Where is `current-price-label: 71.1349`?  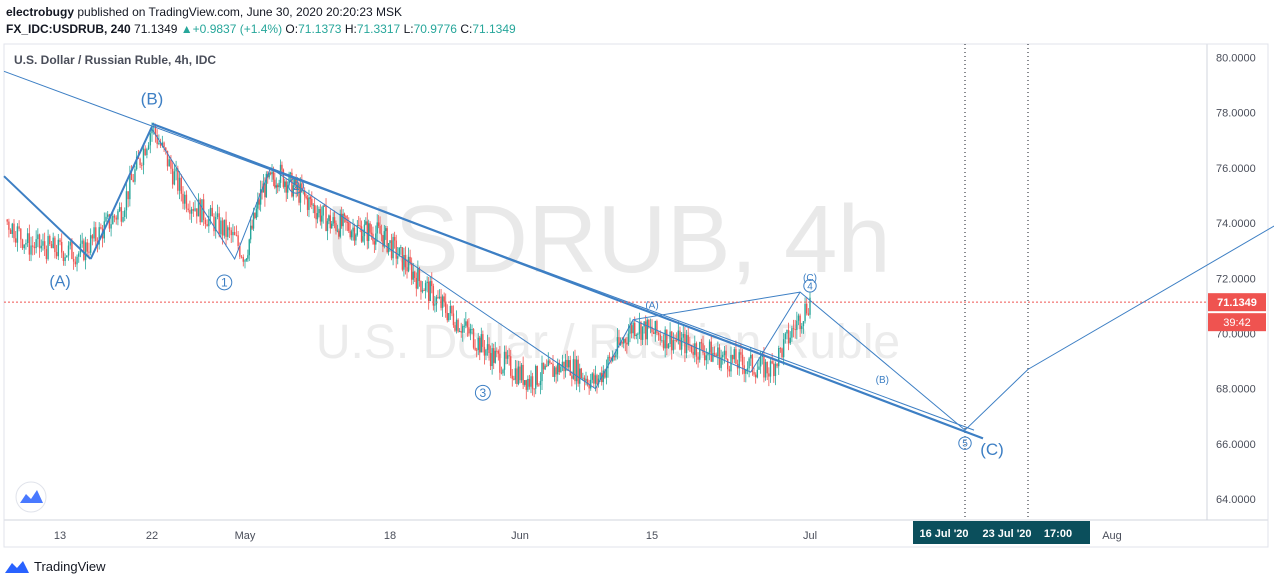 current-price-label: 71.1349 is located at coordinates (1237, 303).